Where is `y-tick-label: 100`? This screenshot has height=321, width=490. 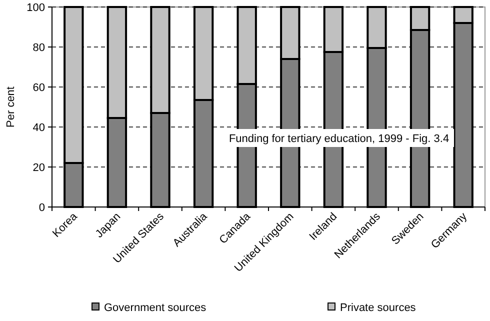
y-tick-label: 100 is located at coordinates (35, 8).